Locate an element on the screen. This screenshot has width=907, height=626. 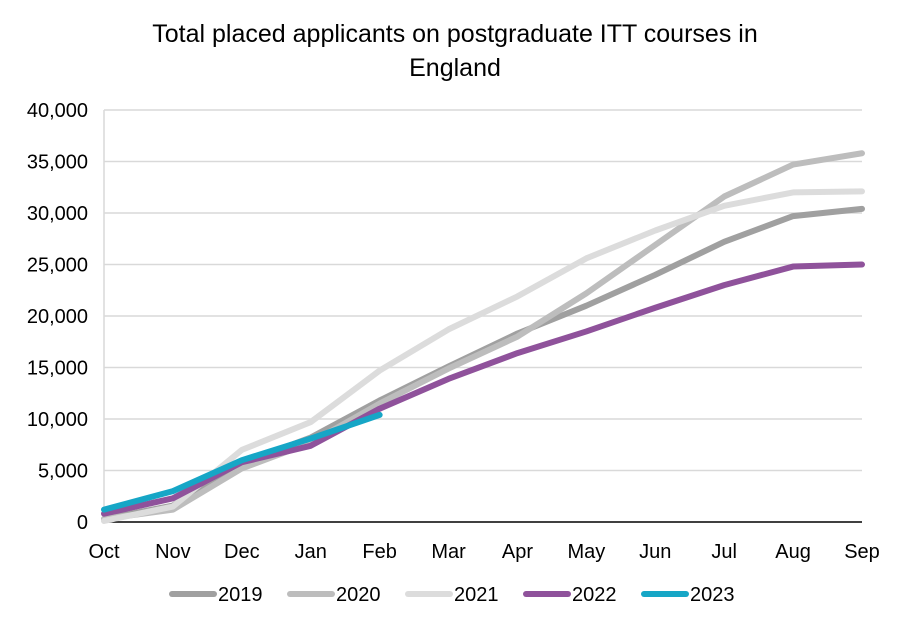
y-tick-label: 35,000 is located at coordinates (57, 163).